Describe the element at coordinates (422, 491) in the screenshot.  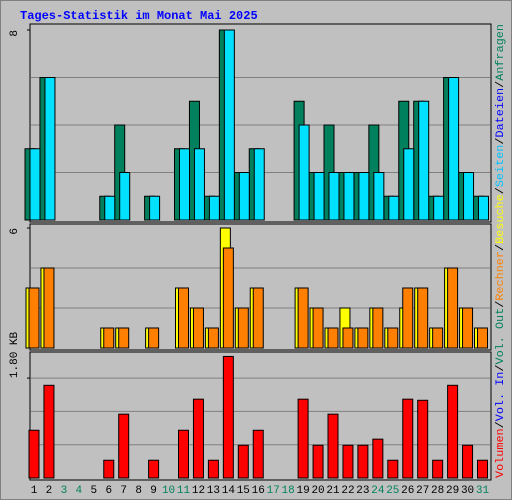
I see `x-tick-label: 27` at that location.